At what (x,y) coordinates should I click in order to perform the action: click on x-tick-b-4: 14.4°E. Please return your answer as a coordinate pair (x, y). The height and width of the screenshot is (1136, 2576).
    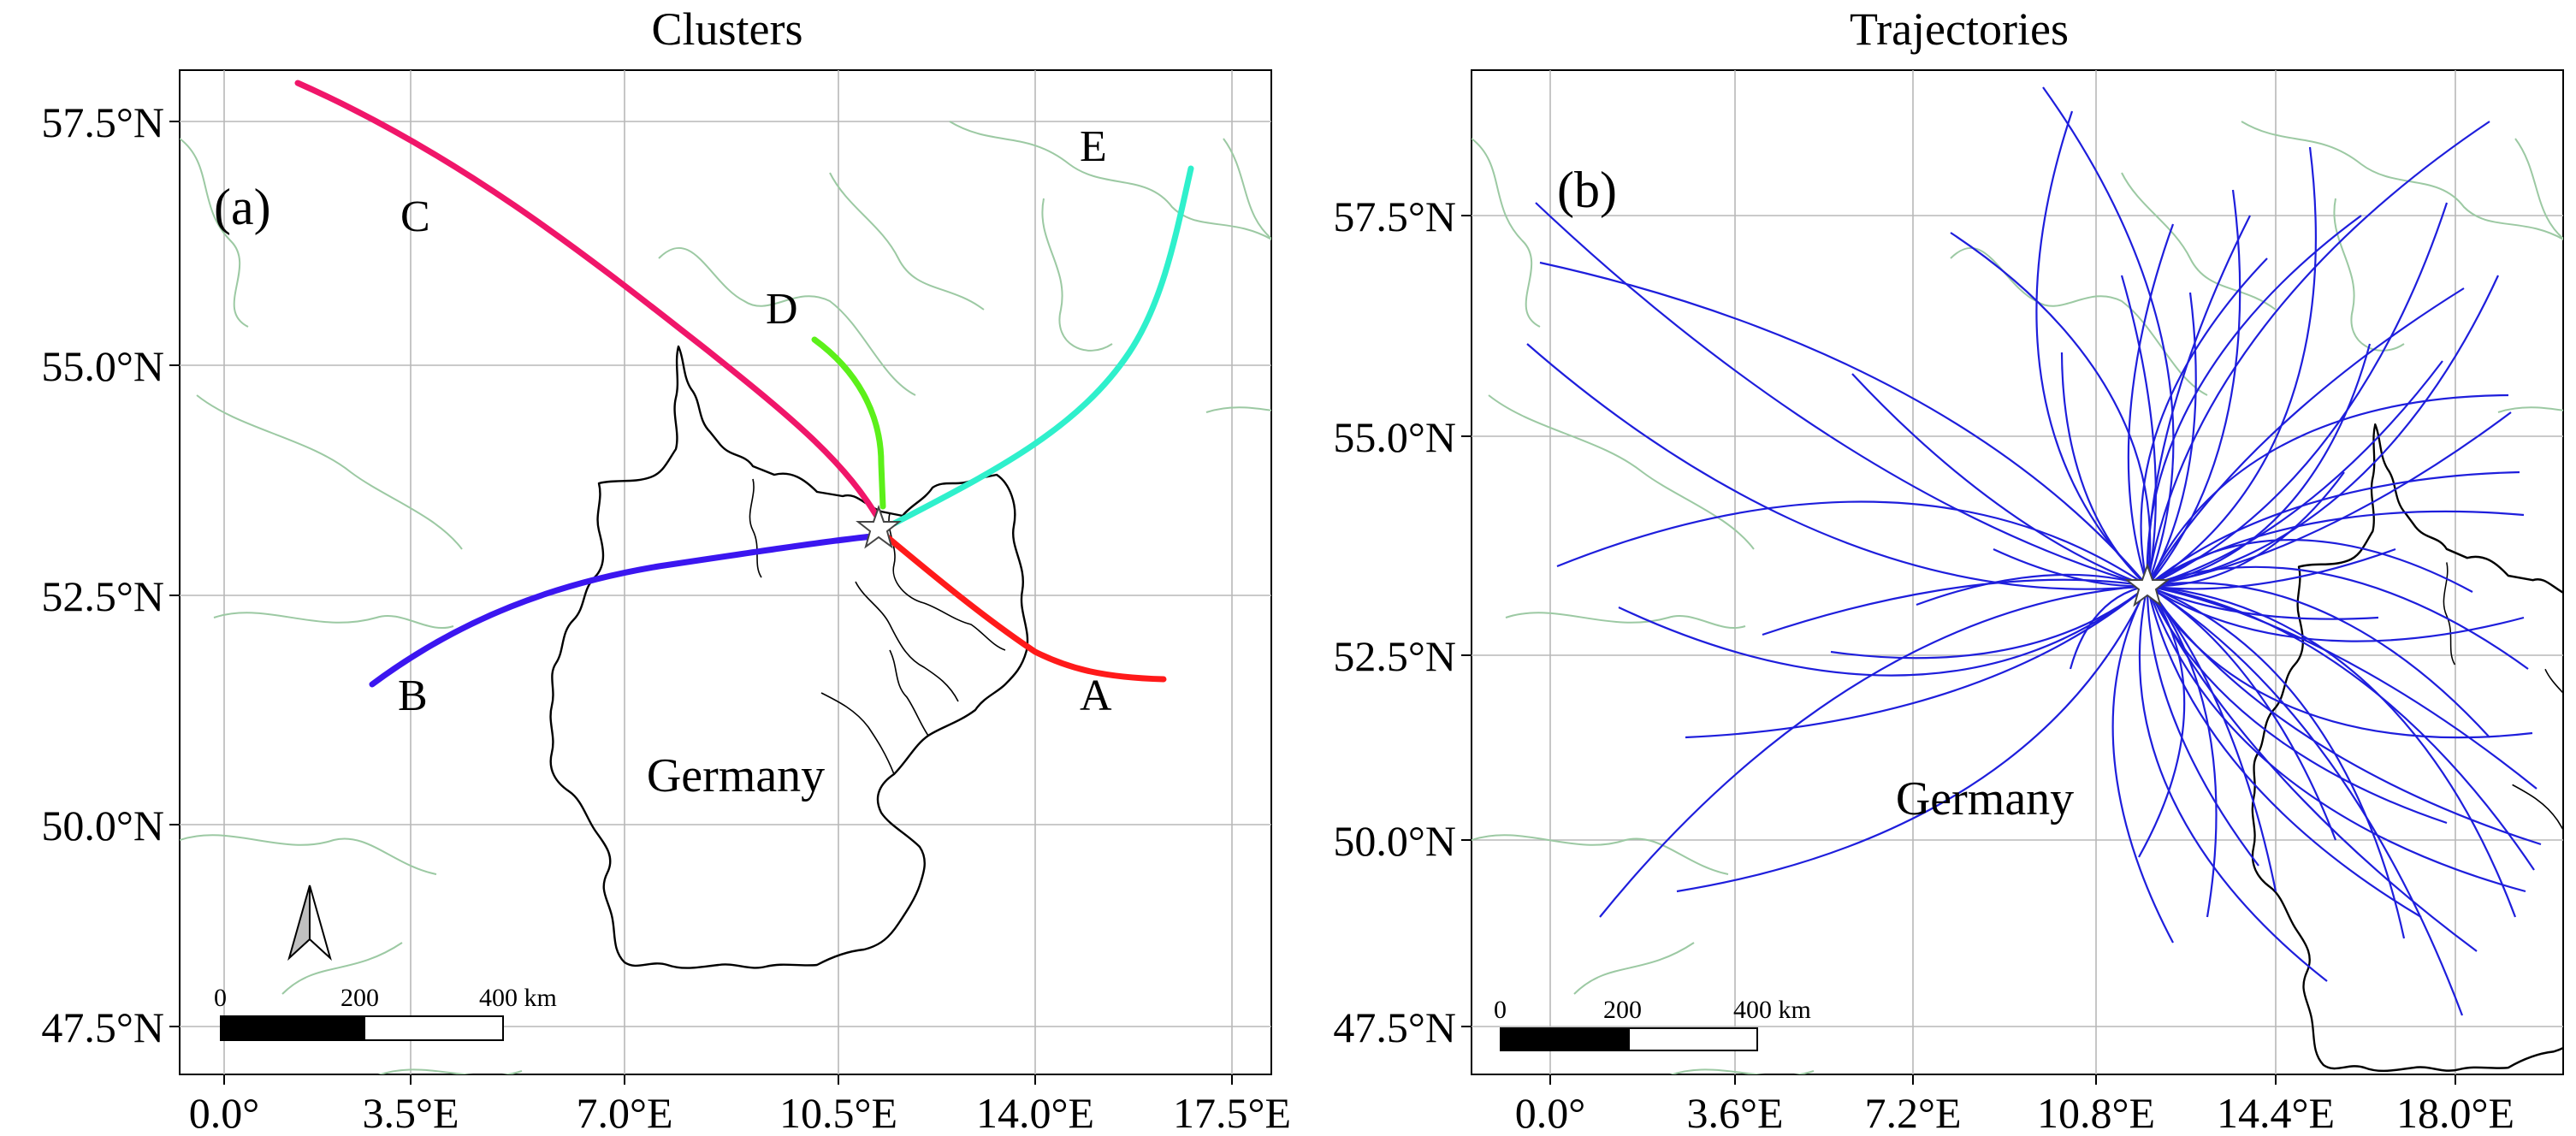
    Looking at the image, I should click on (2276, 1112).